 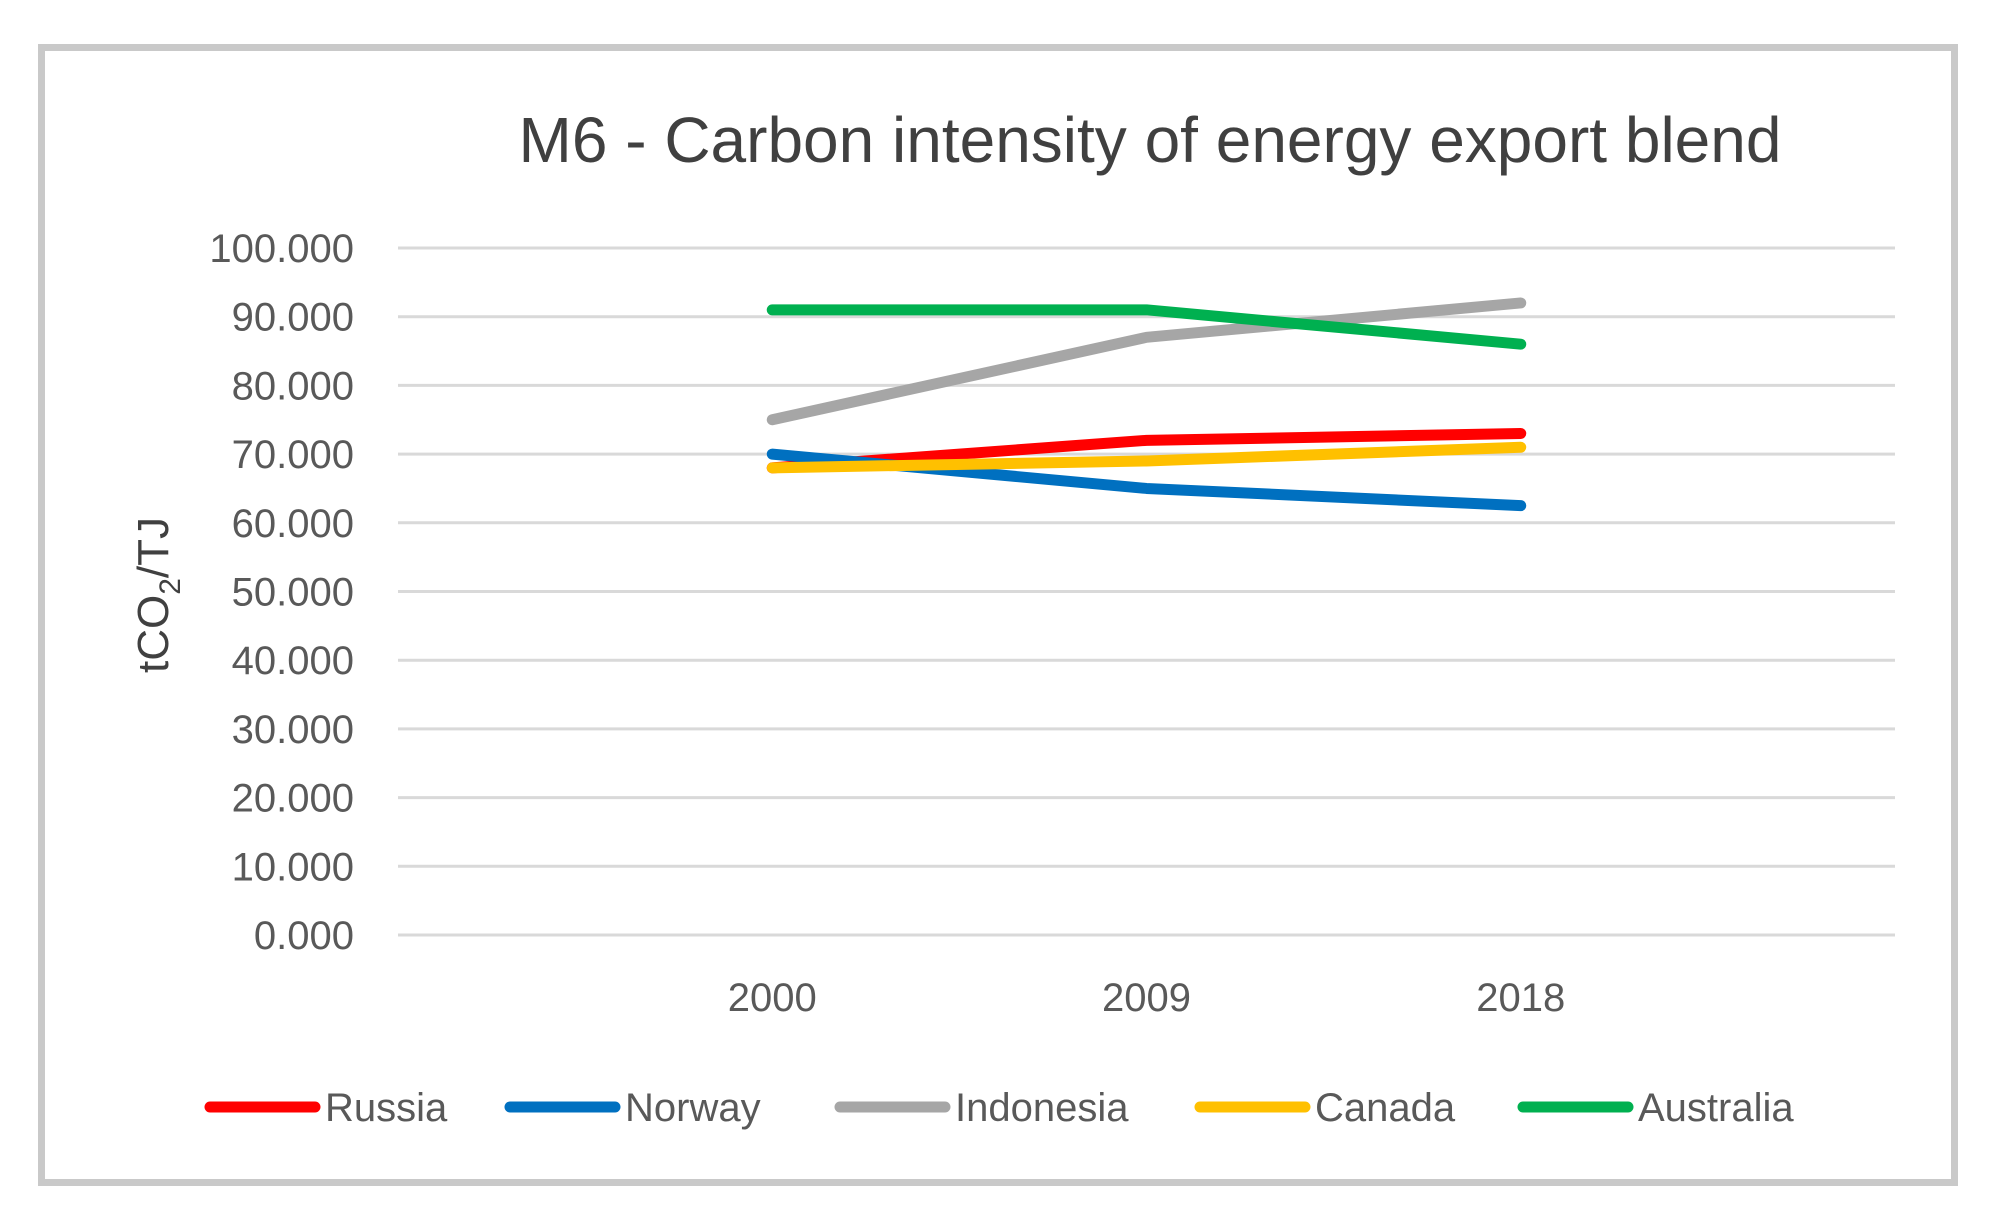 I want to click on legend-label-canada: Canada, so click(x=1385, y=1108).